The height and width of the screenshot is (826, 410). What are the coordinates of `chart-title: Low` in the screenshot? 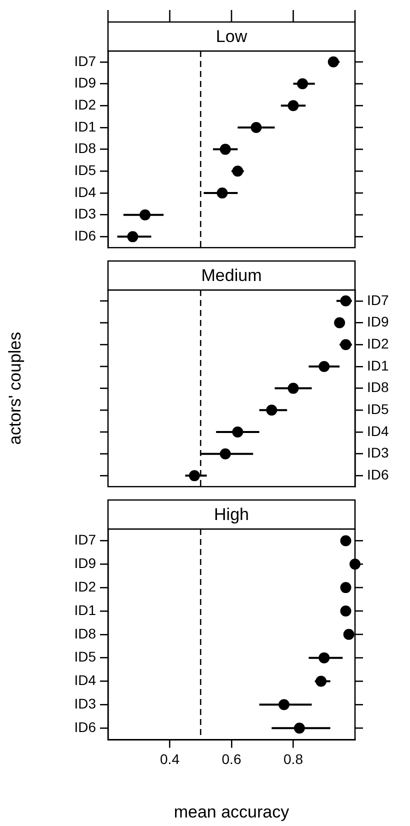 It's located at (232, 36).